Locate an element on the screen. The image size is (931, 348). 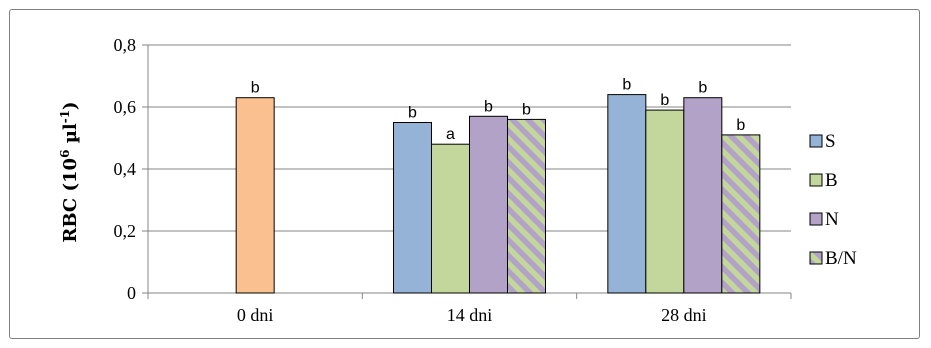
bar-data-label: a is located at coordinates (450, 134).